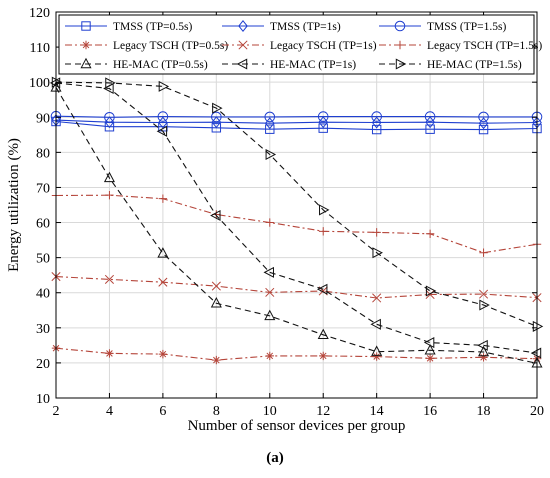 The image size is (550, 478). What do you see at coordinates (484, 411) in the screenshot?
I see `x-tick-label: 18` at bounding box center [484, 411].